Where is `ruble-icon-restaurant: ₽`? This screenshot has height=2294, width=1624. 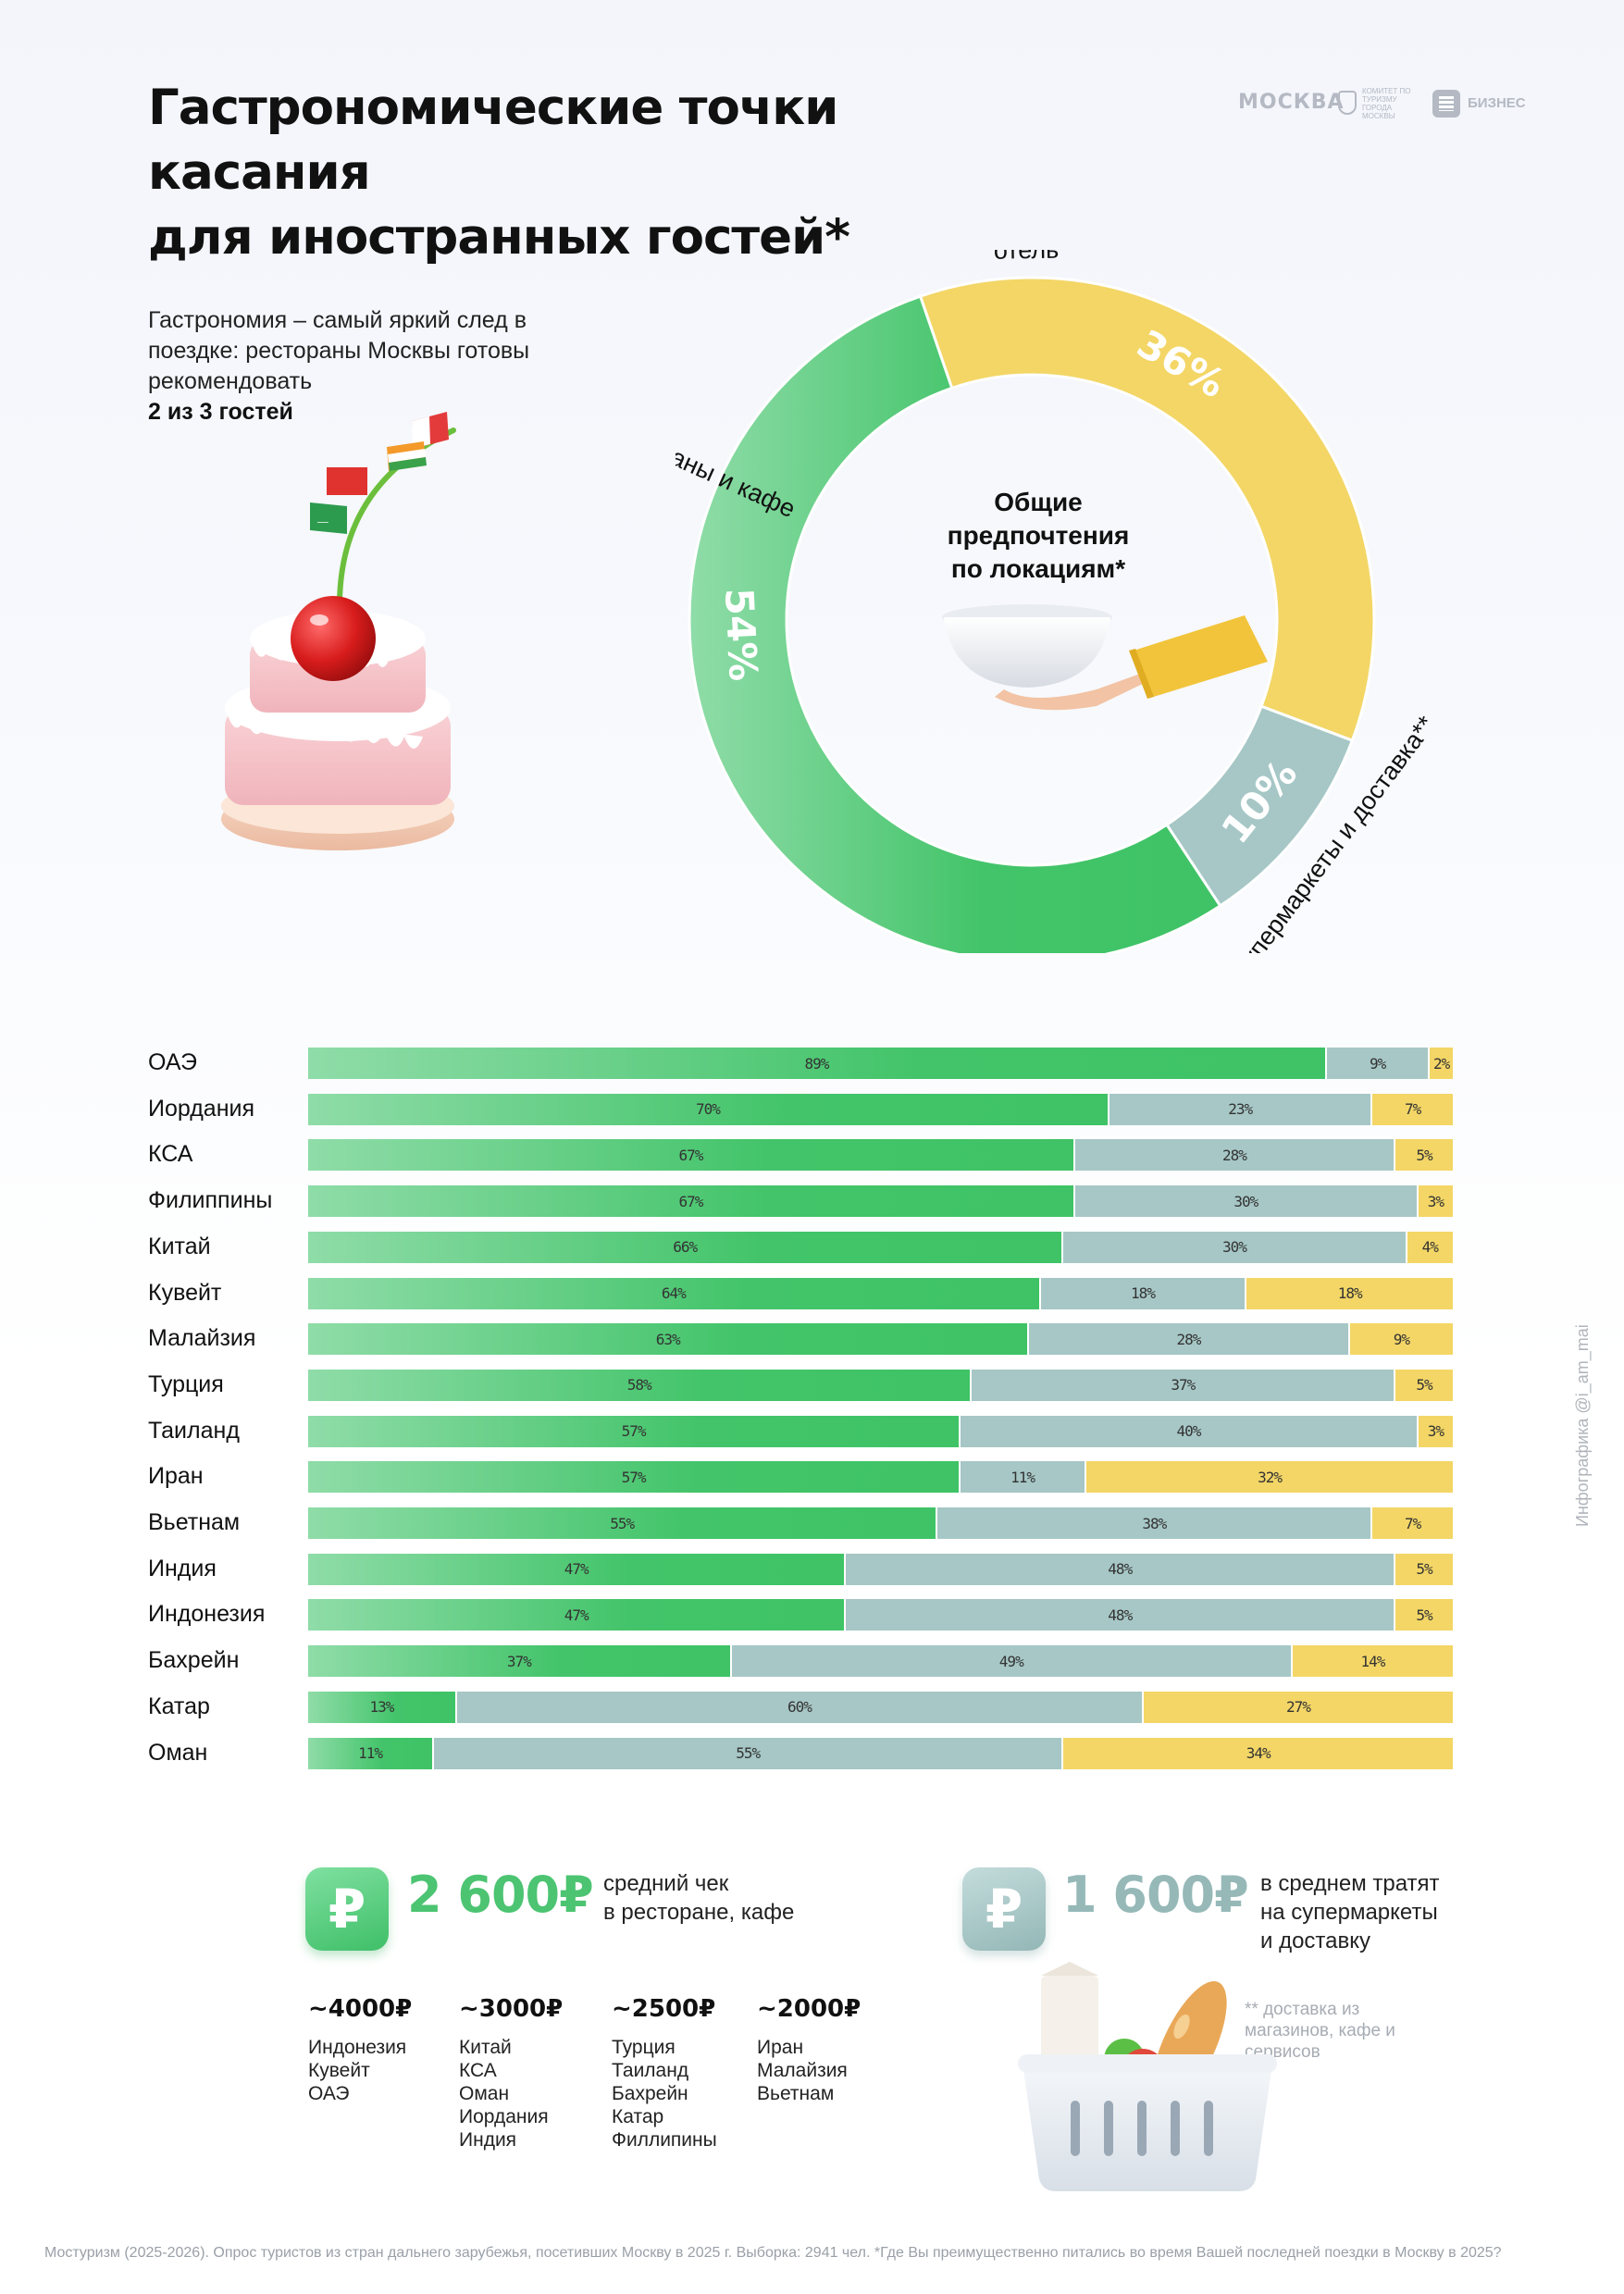 ruble-icon-restaurant: ₽ is located at coordinates (347, 1909).